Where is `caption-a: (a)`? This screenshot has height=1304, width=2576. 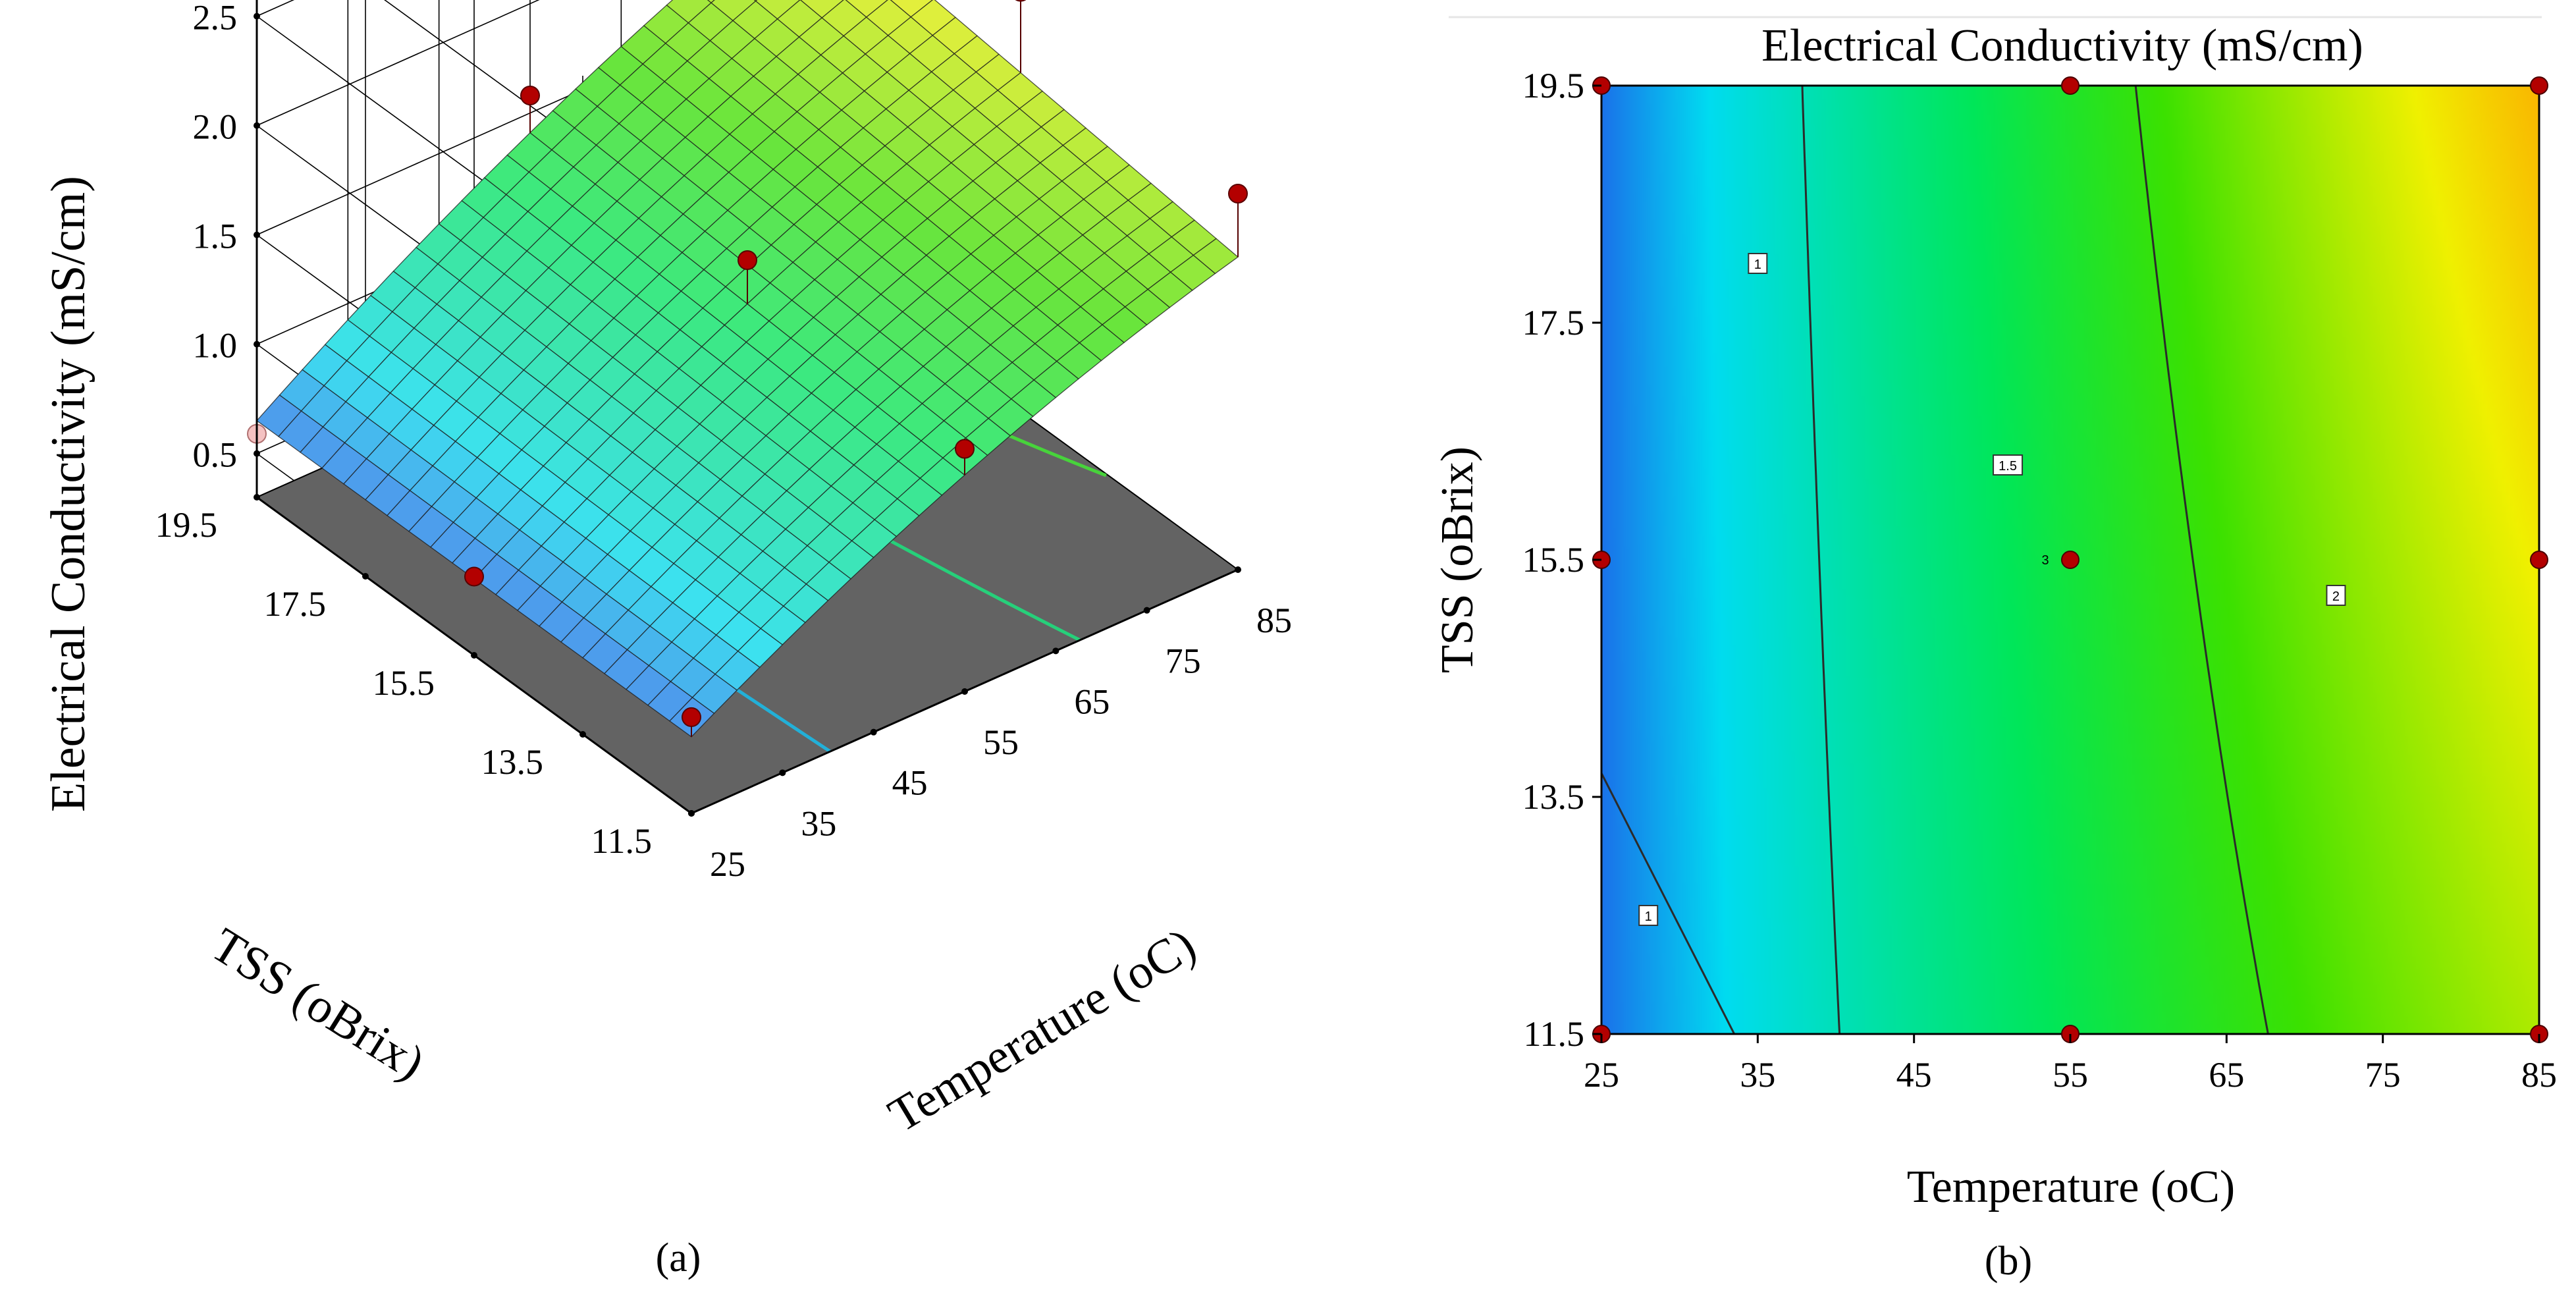 caption-a: (a) is located at coordinates (678, 1258).